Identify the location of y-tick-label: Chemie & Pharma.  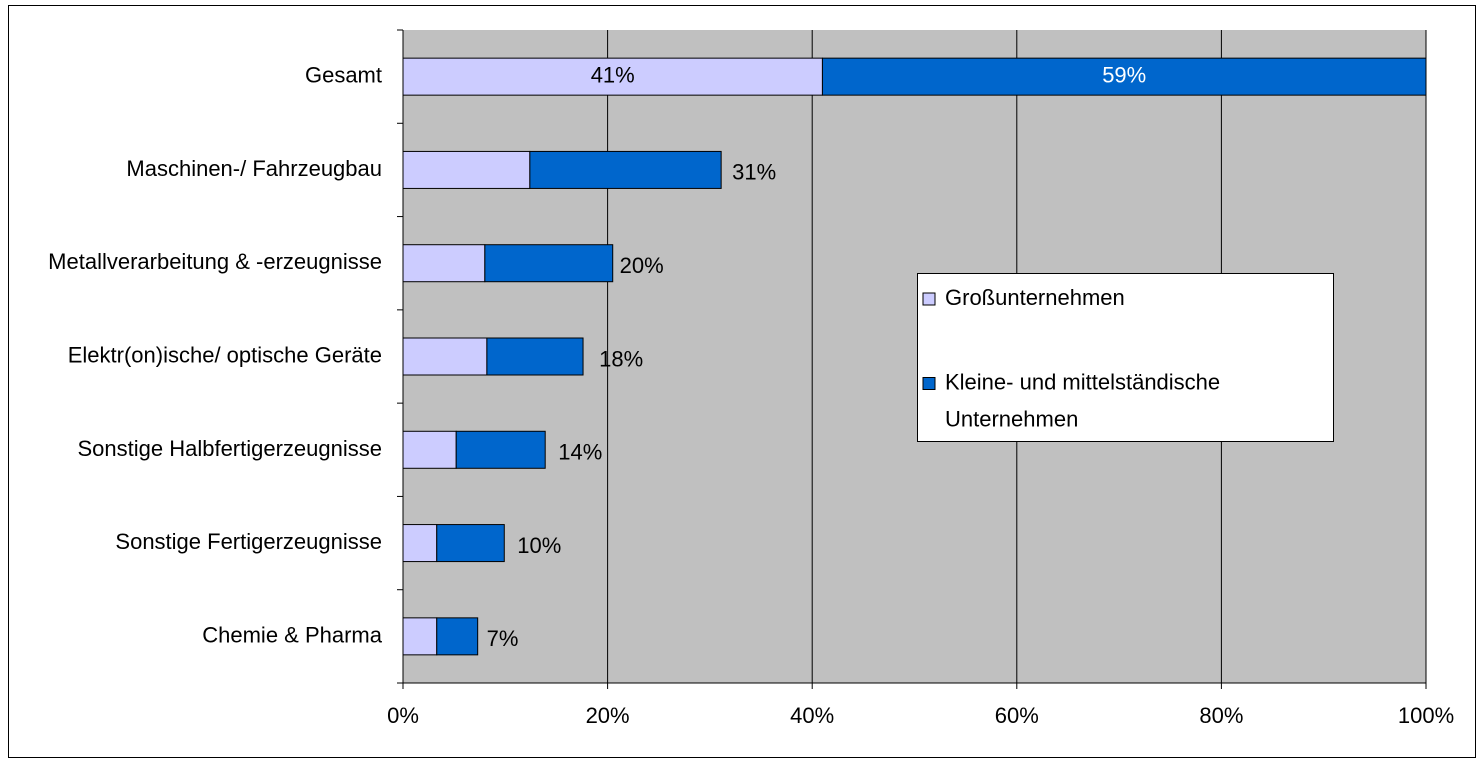
(292, 634).